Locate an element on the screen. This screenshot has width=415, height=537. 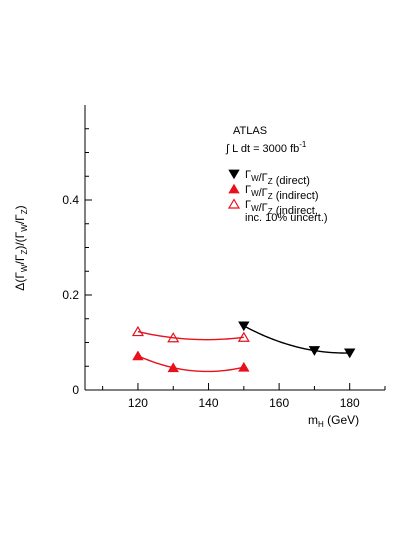
fit-curves is located at coordinates (243, 349).